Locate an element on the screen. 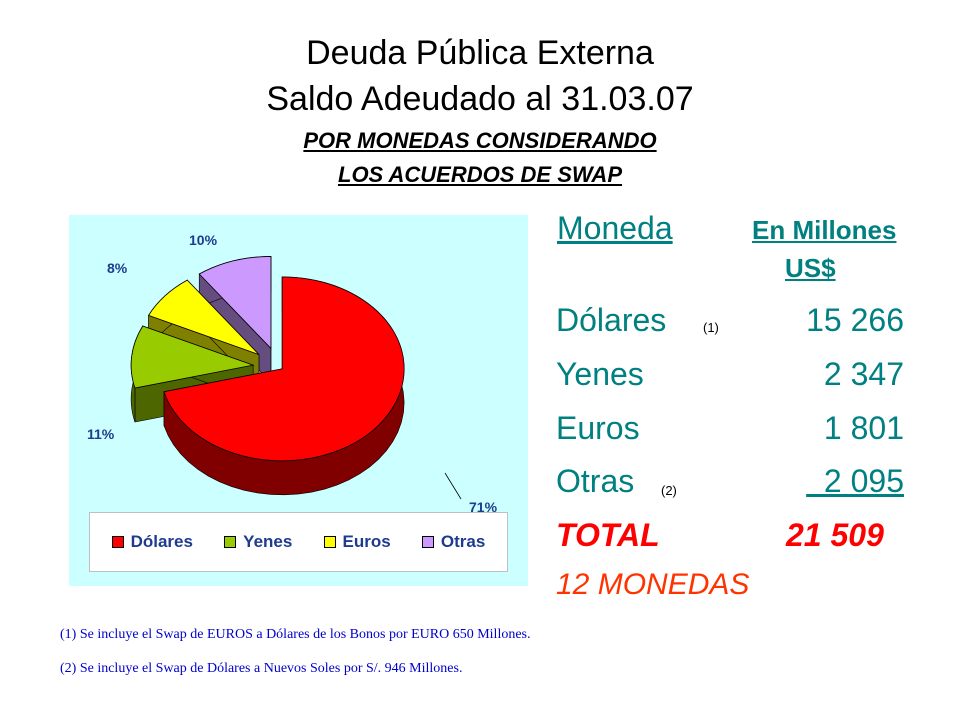 The width and height of the screenshot is (960, 720). currency-name: Otras is located at coordinates (595, 481).